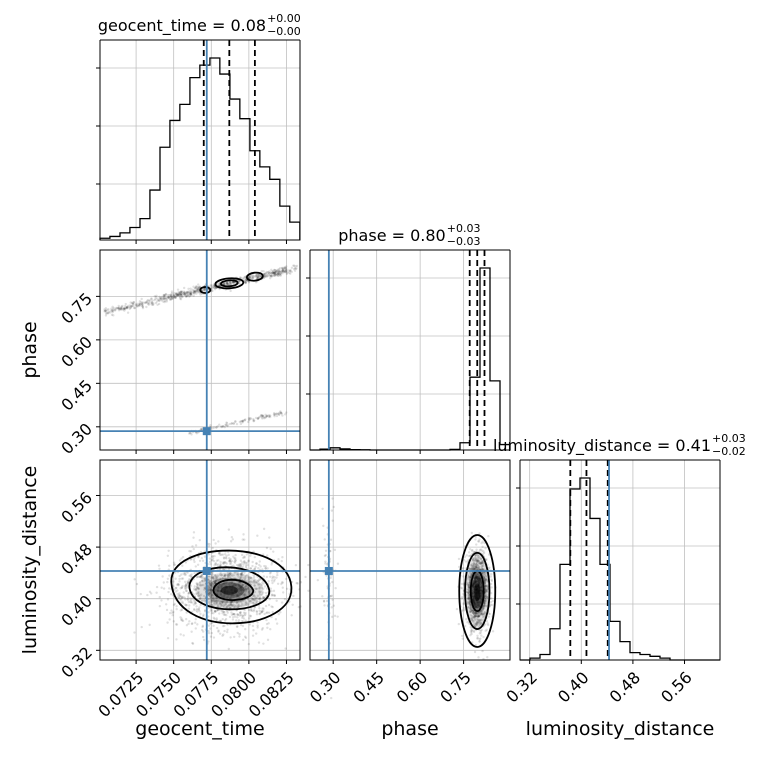  What do you see at coordinates (602, 446) in the screenshot?
I see `title-main: luminosity_distance = 0.41` at bounding box center [602, 446].